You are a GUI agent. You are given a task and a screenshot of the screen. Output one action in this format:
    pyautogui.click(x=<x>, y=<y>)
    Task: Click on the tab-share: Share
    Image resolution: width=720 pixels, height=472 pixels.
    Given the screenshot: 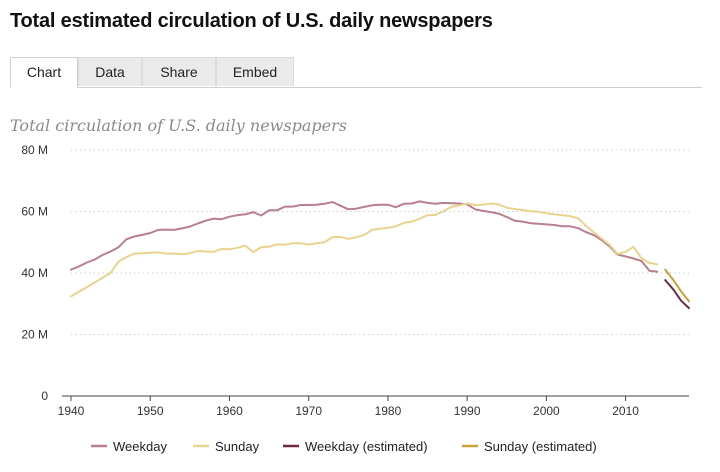 What is the action you would take?
    pyautogui.click(x=179, y=71)
    